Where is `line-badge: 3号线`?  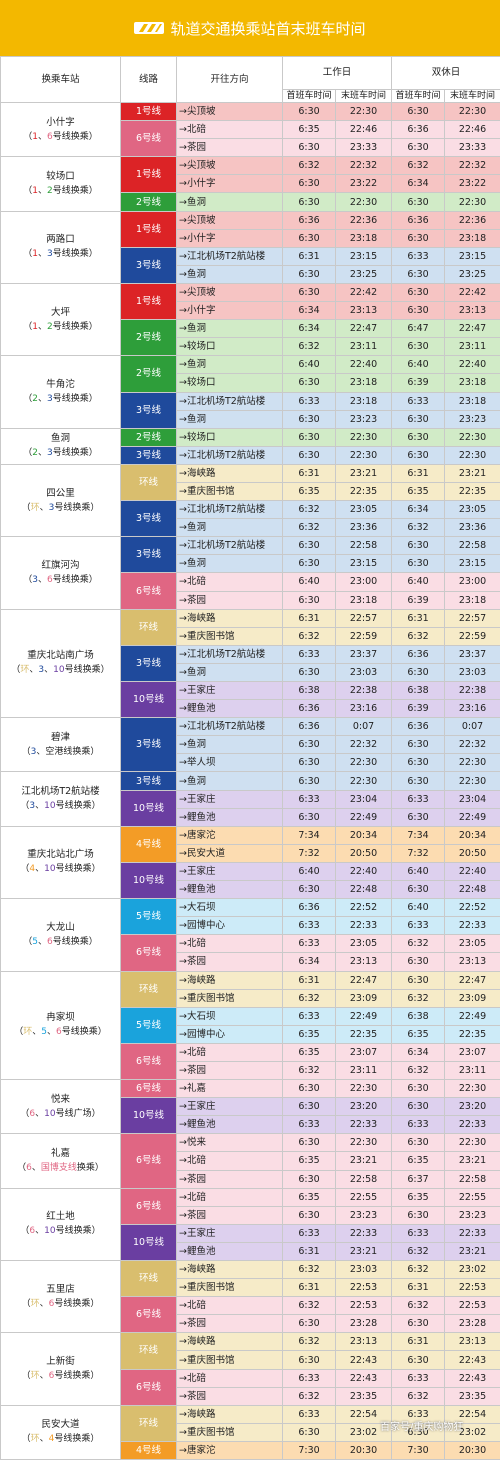
line-badge: 3号线 is located at coordinates (149, 745).